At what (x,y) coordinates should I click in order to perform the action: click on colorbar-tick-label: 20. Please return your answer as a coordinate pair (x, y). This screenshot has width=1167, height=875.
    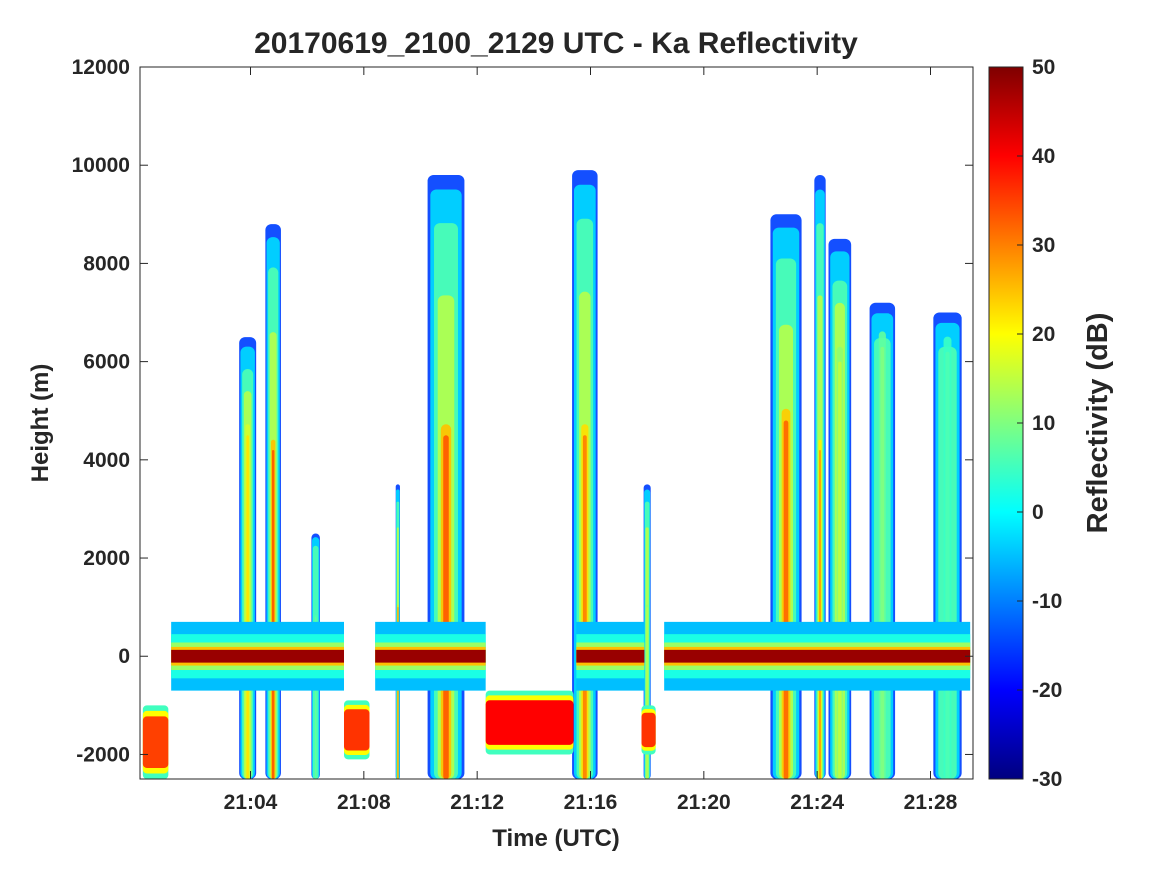
    Looking at the image, I should click on (1043, 334).